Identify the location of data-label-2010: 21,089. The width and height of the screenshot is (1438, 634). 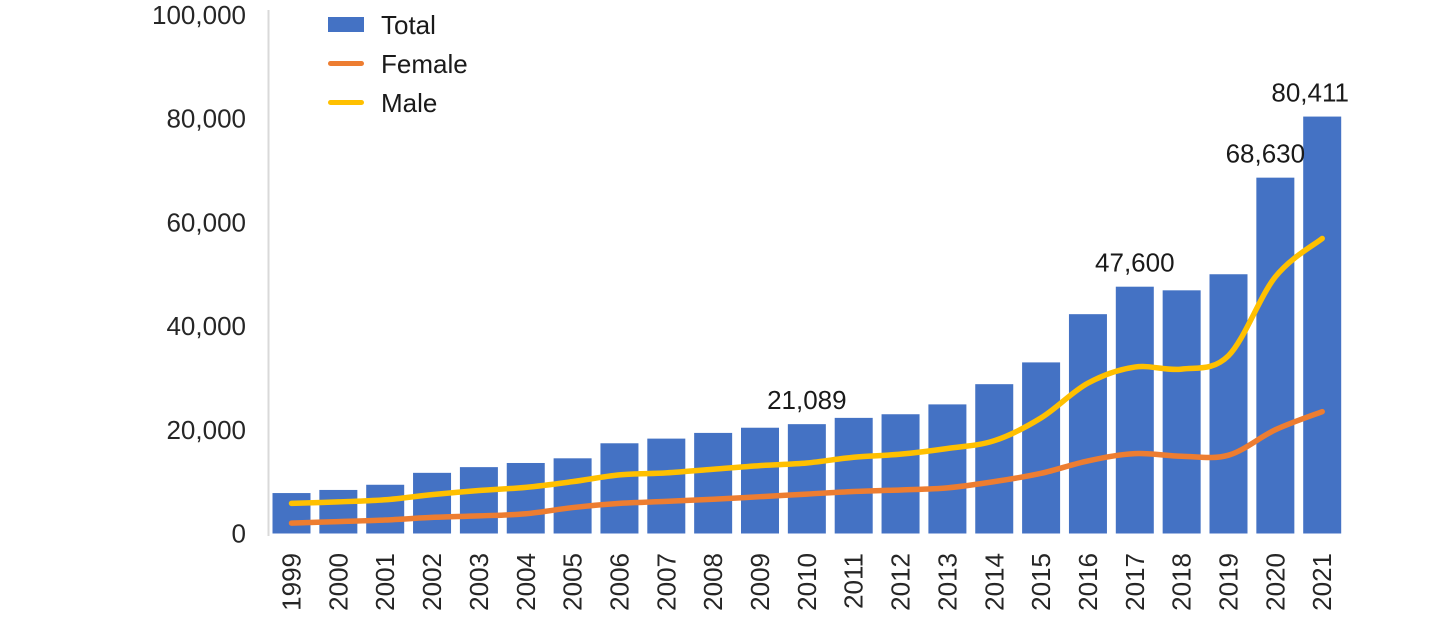
(807, 400).